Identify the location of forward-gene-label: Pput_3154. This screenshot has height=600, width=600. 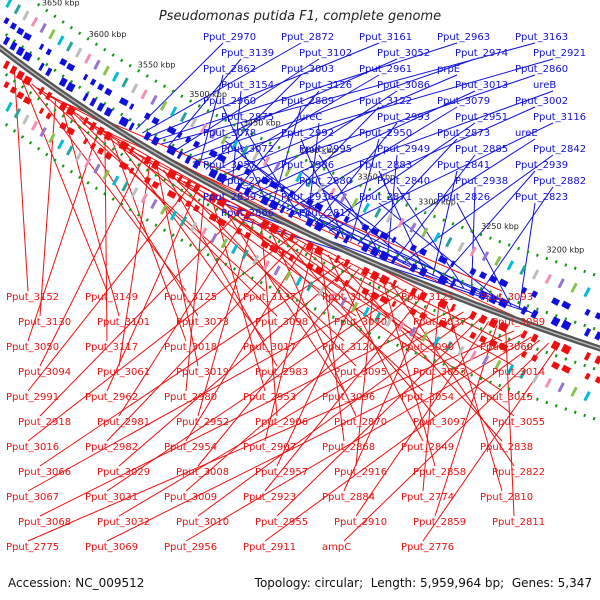
(247, 85).